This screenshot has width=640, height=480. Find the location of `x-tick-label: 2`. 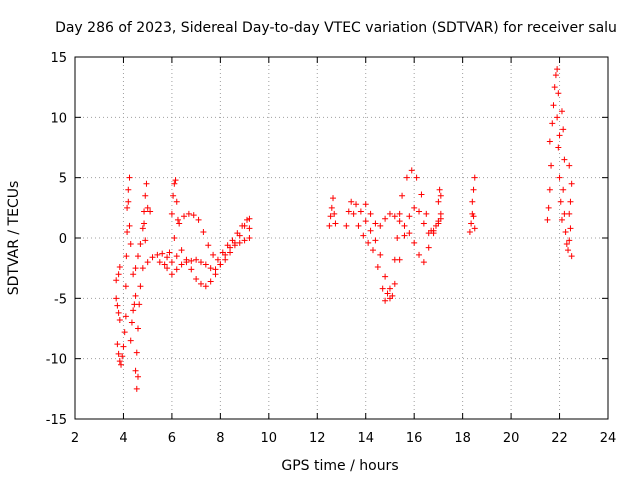

x-tick-label: 2 is located at coordinates (75, 438).